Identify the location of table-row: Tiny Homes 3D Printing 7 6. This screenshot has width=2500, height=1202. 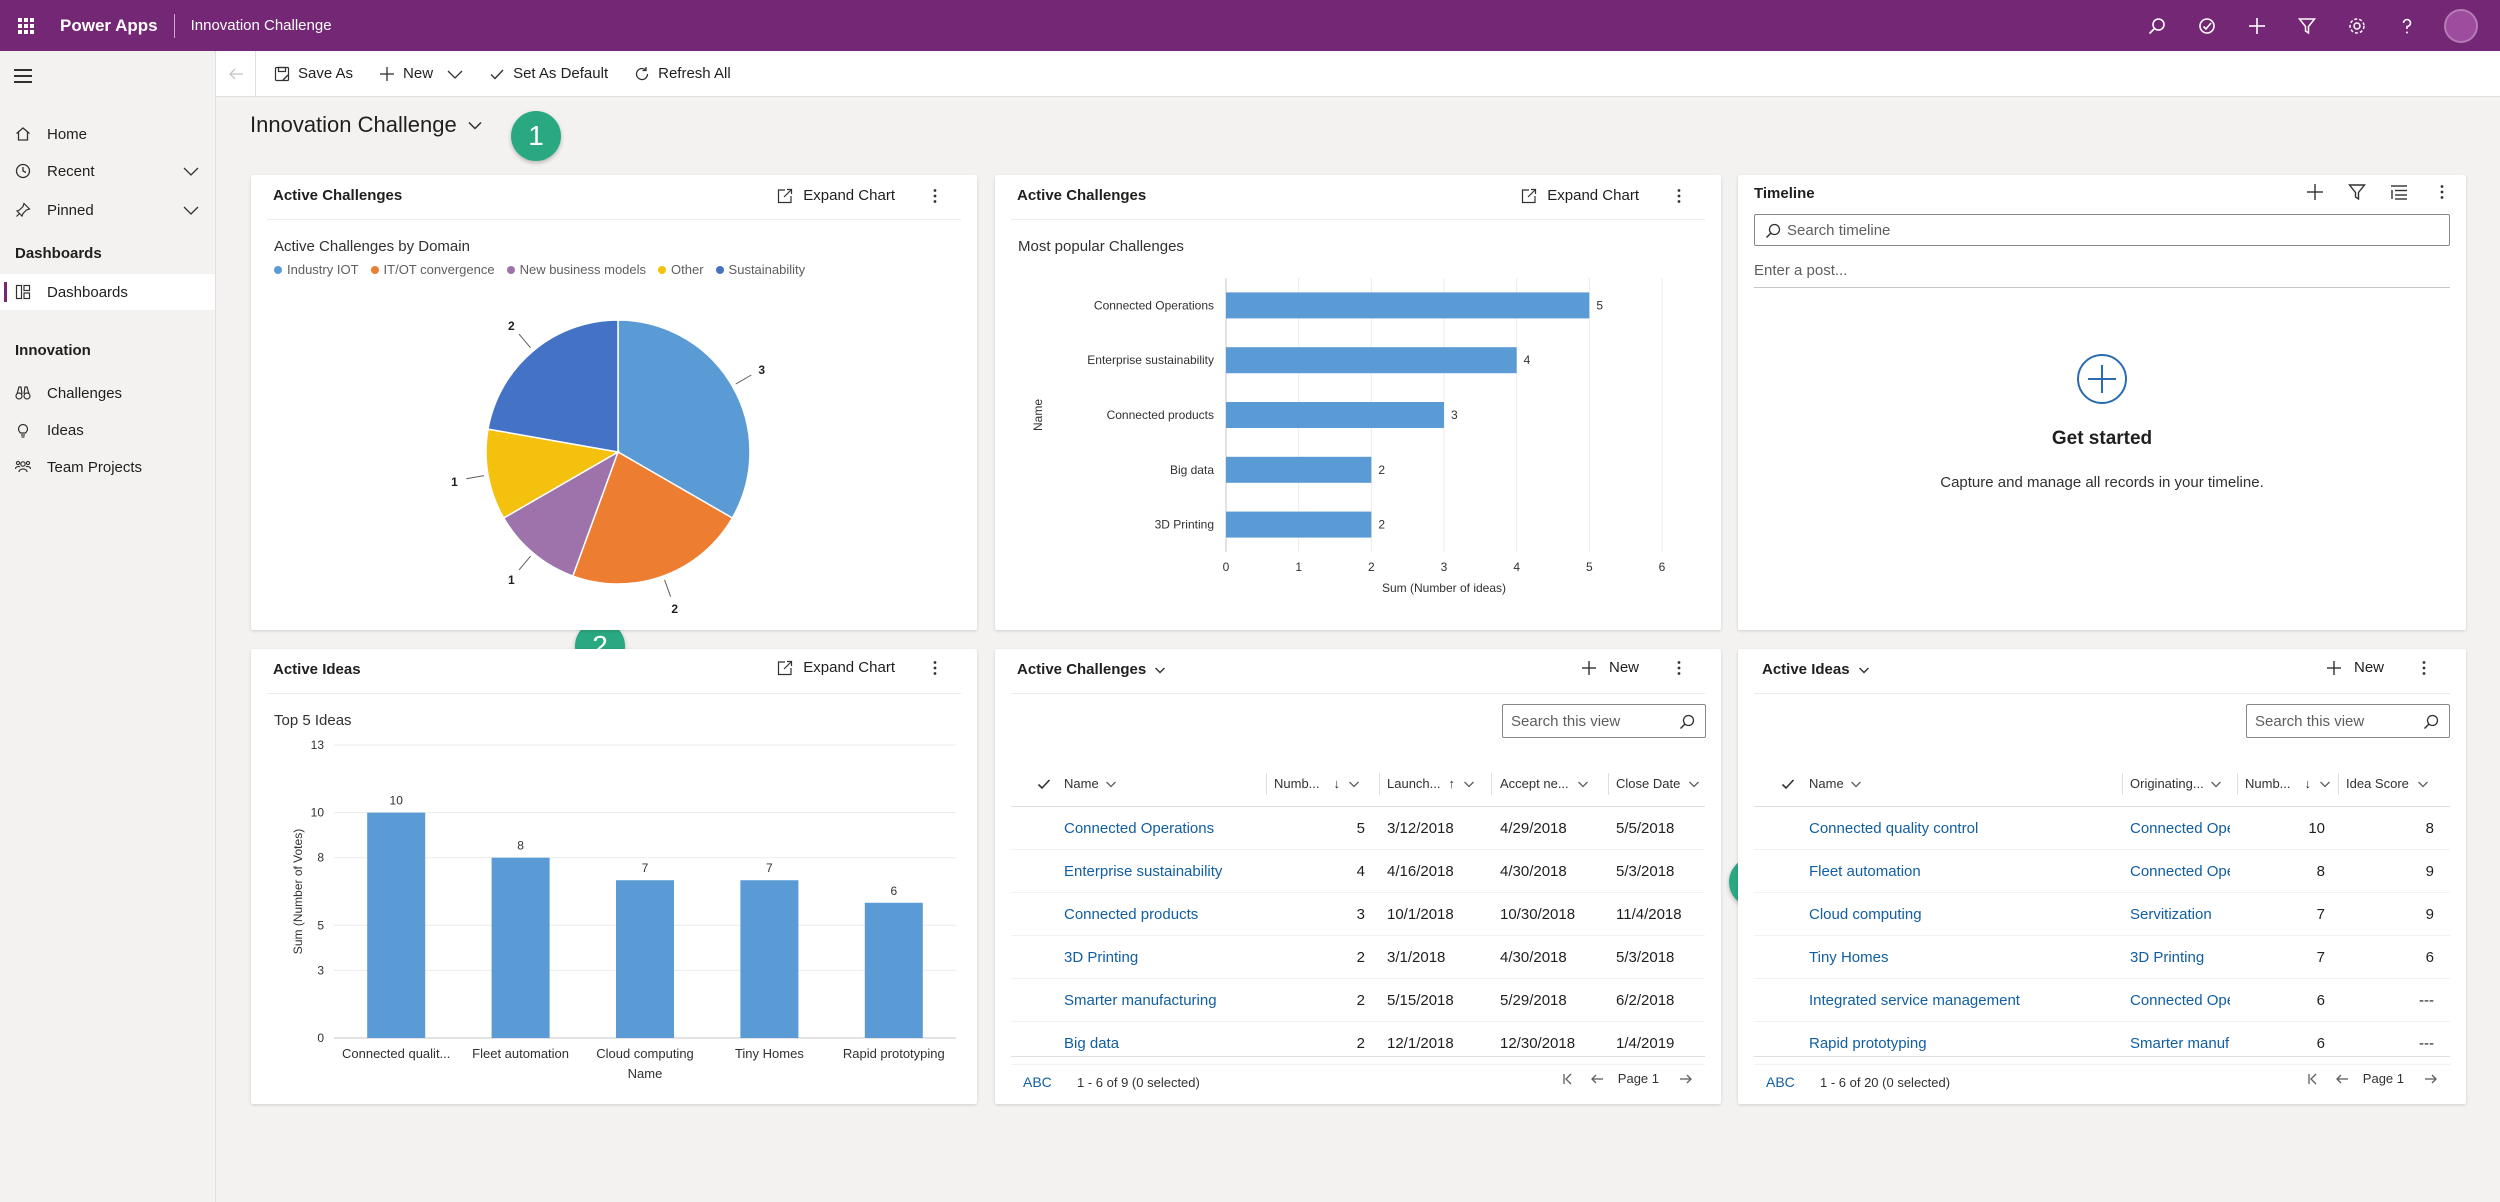
(2102, 957).